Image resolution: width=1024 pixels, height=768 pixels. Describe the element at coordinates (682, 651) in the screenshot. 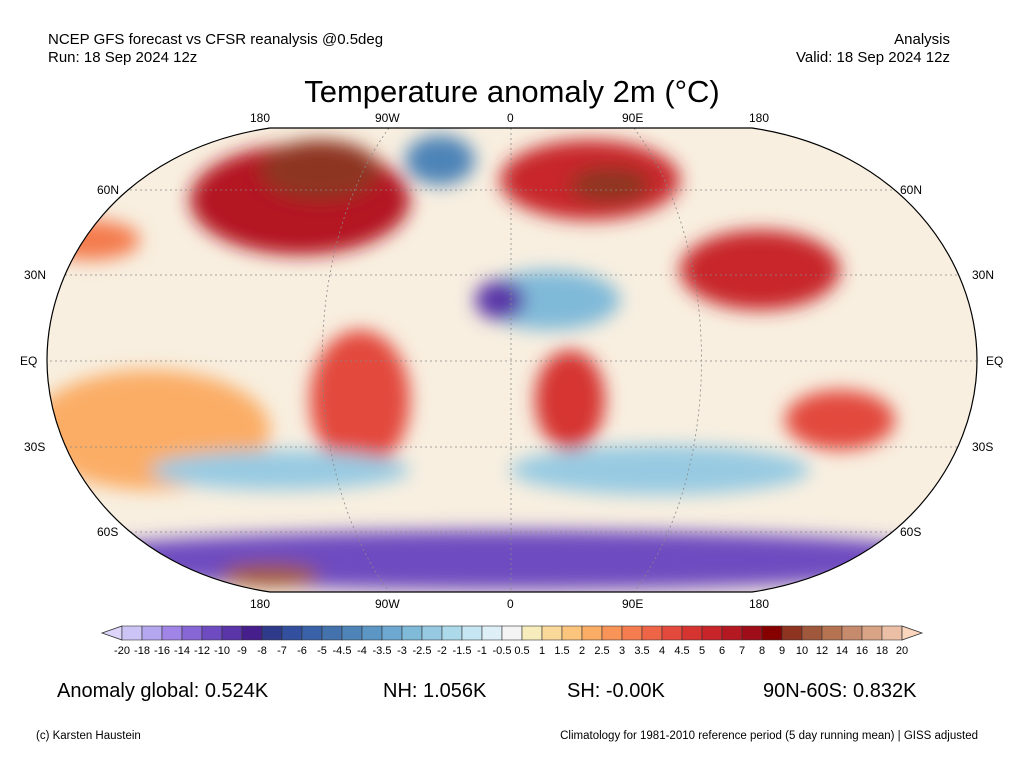

I see `colorbar-tick-label: 4.5` at that location.